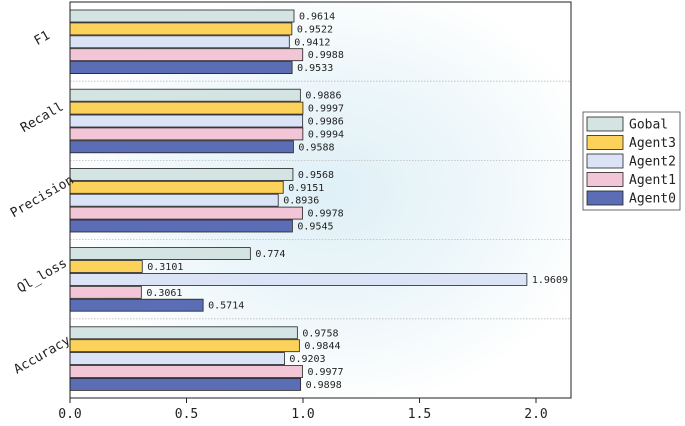 Image resolution: width=685 pixels, height=426 pixels. What do you see at coordinates (605, 179) in the screenshot?
I see `legend-swatch-agent1` at bounding box center [605, 179].